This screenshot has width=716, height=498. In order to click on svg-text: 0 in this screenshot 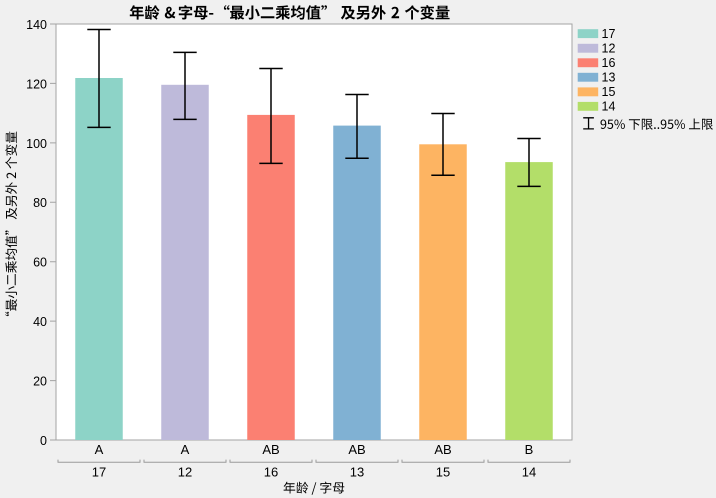, I will do `click(43, 441)`.